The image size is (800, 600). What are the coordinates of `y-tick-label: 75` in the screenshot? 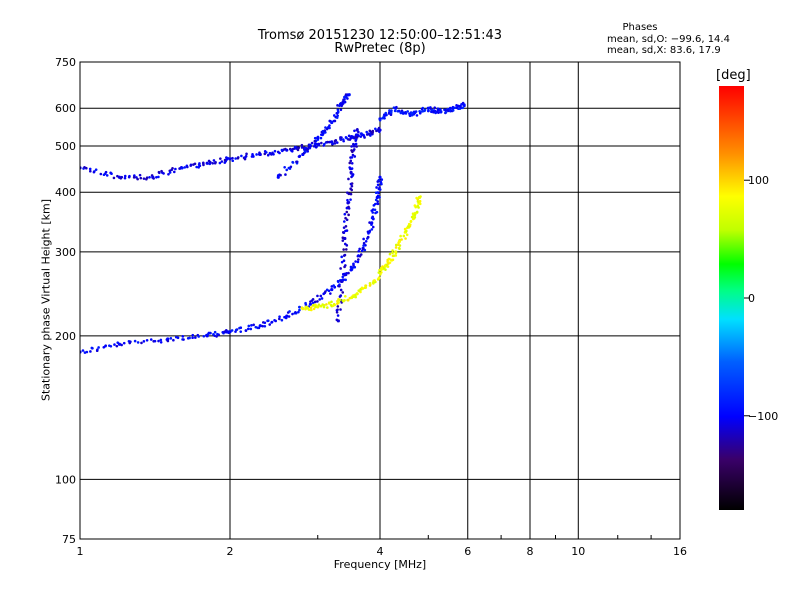 It's located at (69, 539).